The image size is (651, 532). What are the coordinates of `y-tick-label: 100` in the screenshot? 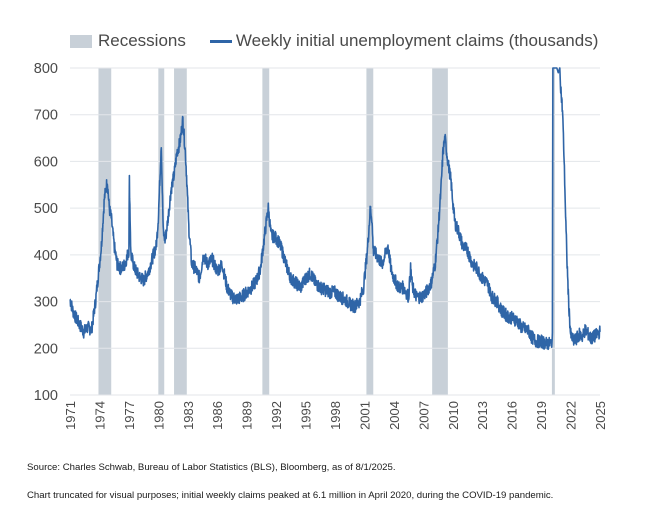 It's located at (46, 396).